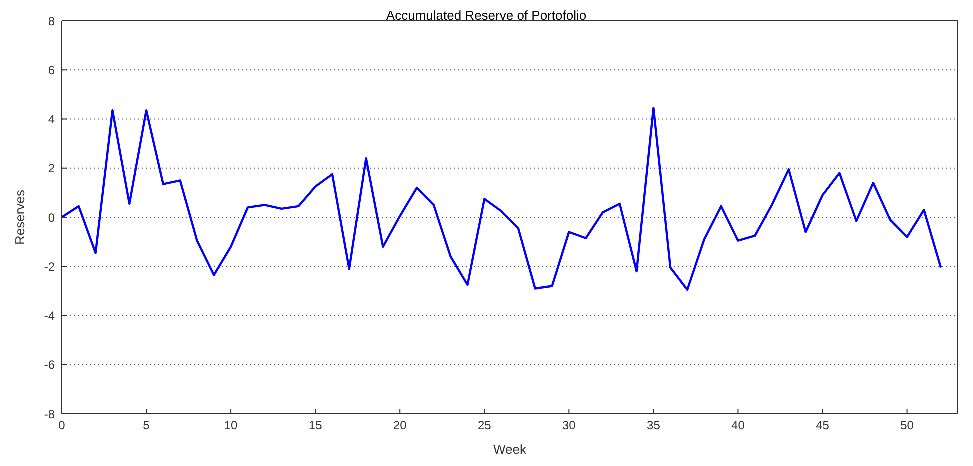 This screenshot has width=973, height=466. Describe the element at coordinates (20, 217) in the screenshot. I see `y-axis-title: Reserves` at that location.